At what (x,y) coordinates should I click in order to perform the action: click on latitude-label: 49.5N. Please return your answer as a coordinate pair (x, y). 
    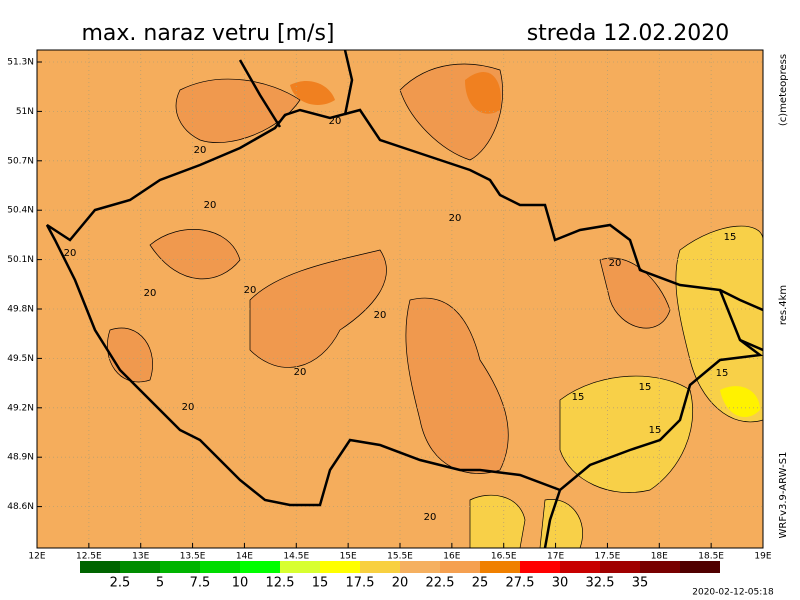
    Looking at the image, I should click on (20, 359).